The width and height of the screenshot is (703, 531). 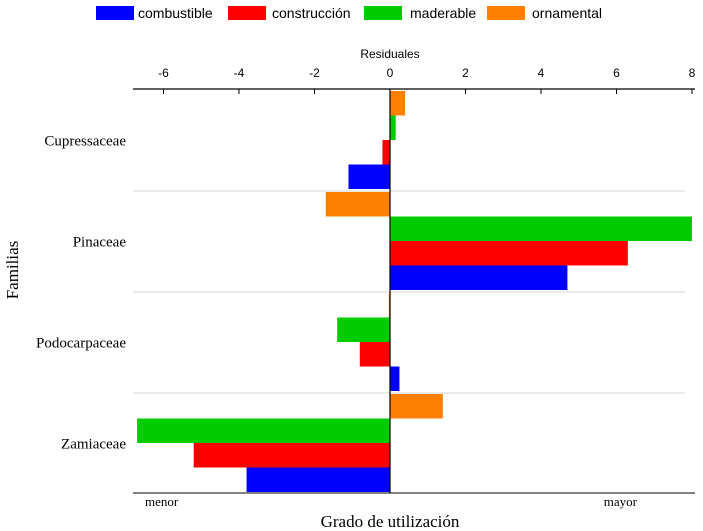 I want to click on bar-cupressaceae-combustible, so click(x=369, y=176).